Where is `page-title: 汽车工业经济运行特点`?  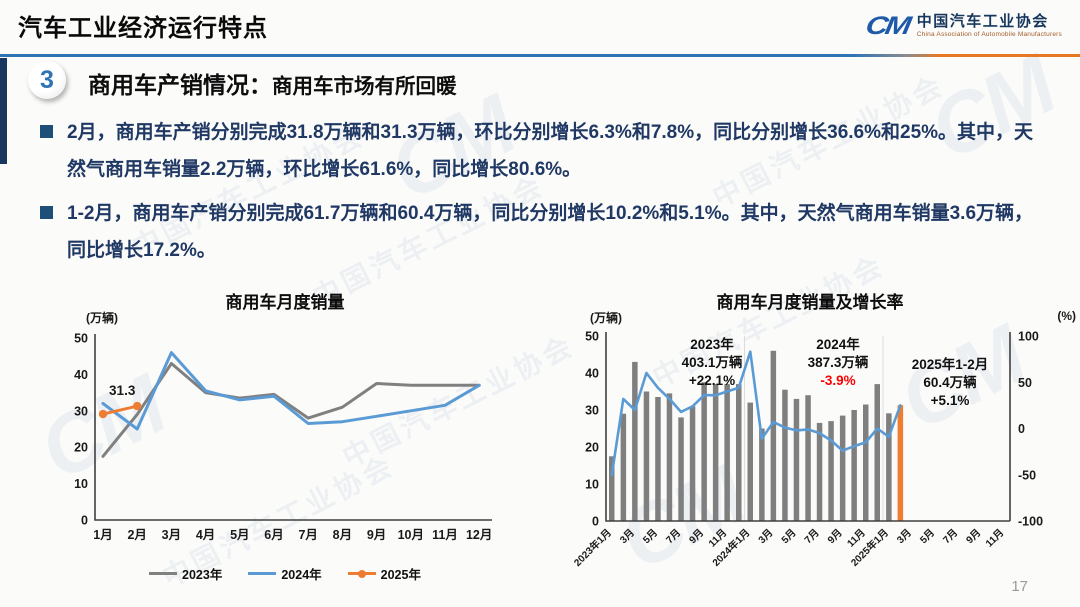
page-title: 汽车工业经济运行特点 is located at coordinates (143, 28).